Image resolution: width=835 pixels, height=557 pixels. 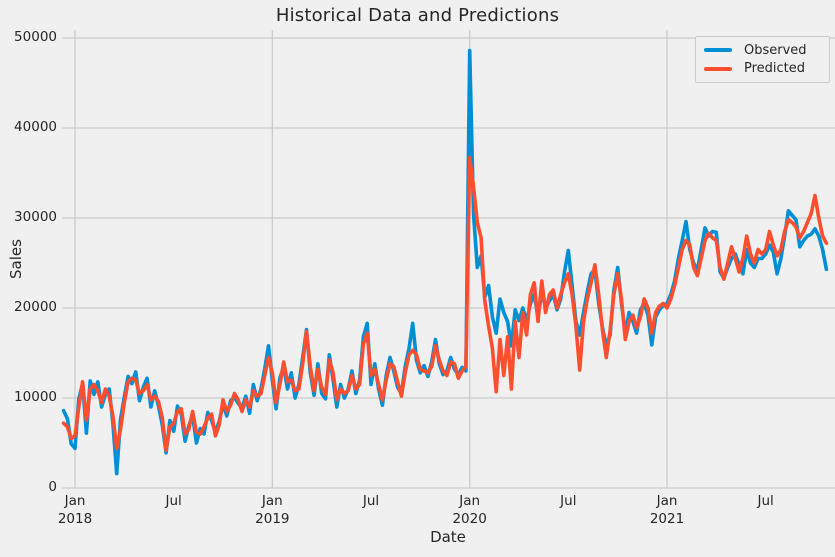 I want to click on x-tick-label: Jan 2021, so click(x=667, y=510).